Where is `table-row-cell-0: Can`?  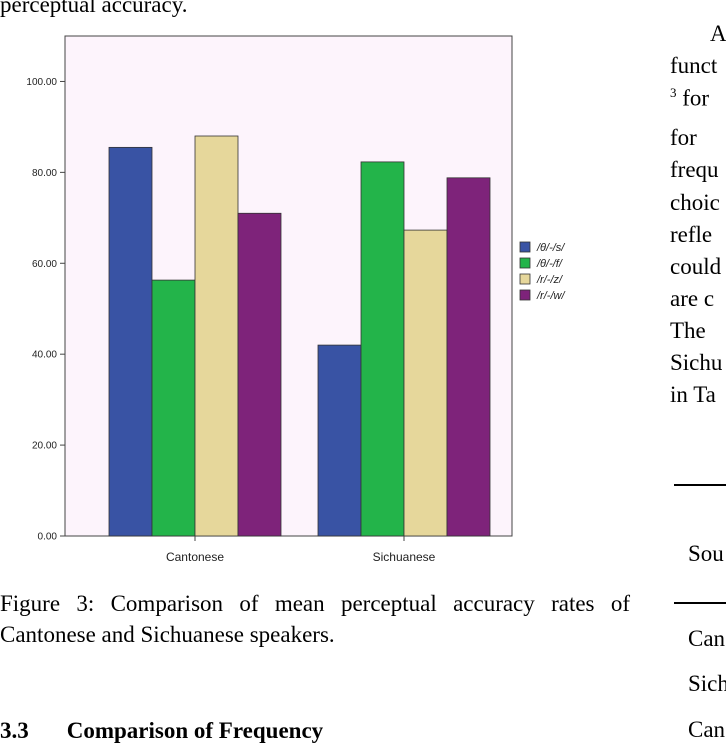 table-row-cell-0: Can is located at coordinates (707, 638).